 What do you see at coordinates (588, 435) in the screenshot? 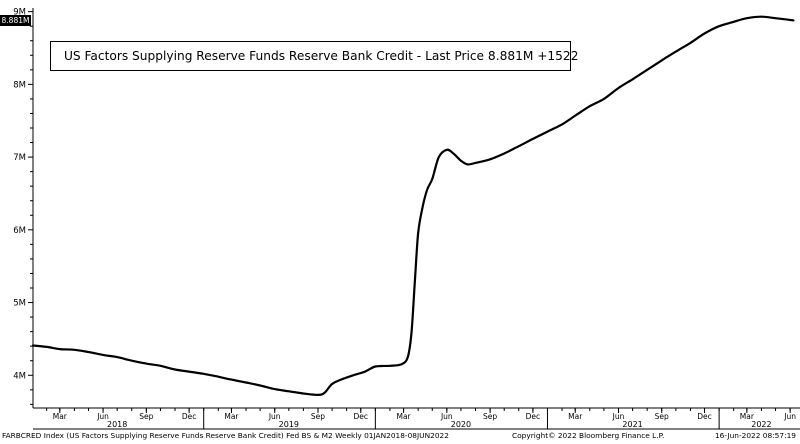
I see `footer-copyright: Copyright© 2022 Bloomberg Finance L.P.` at bounding box center [588, 435].